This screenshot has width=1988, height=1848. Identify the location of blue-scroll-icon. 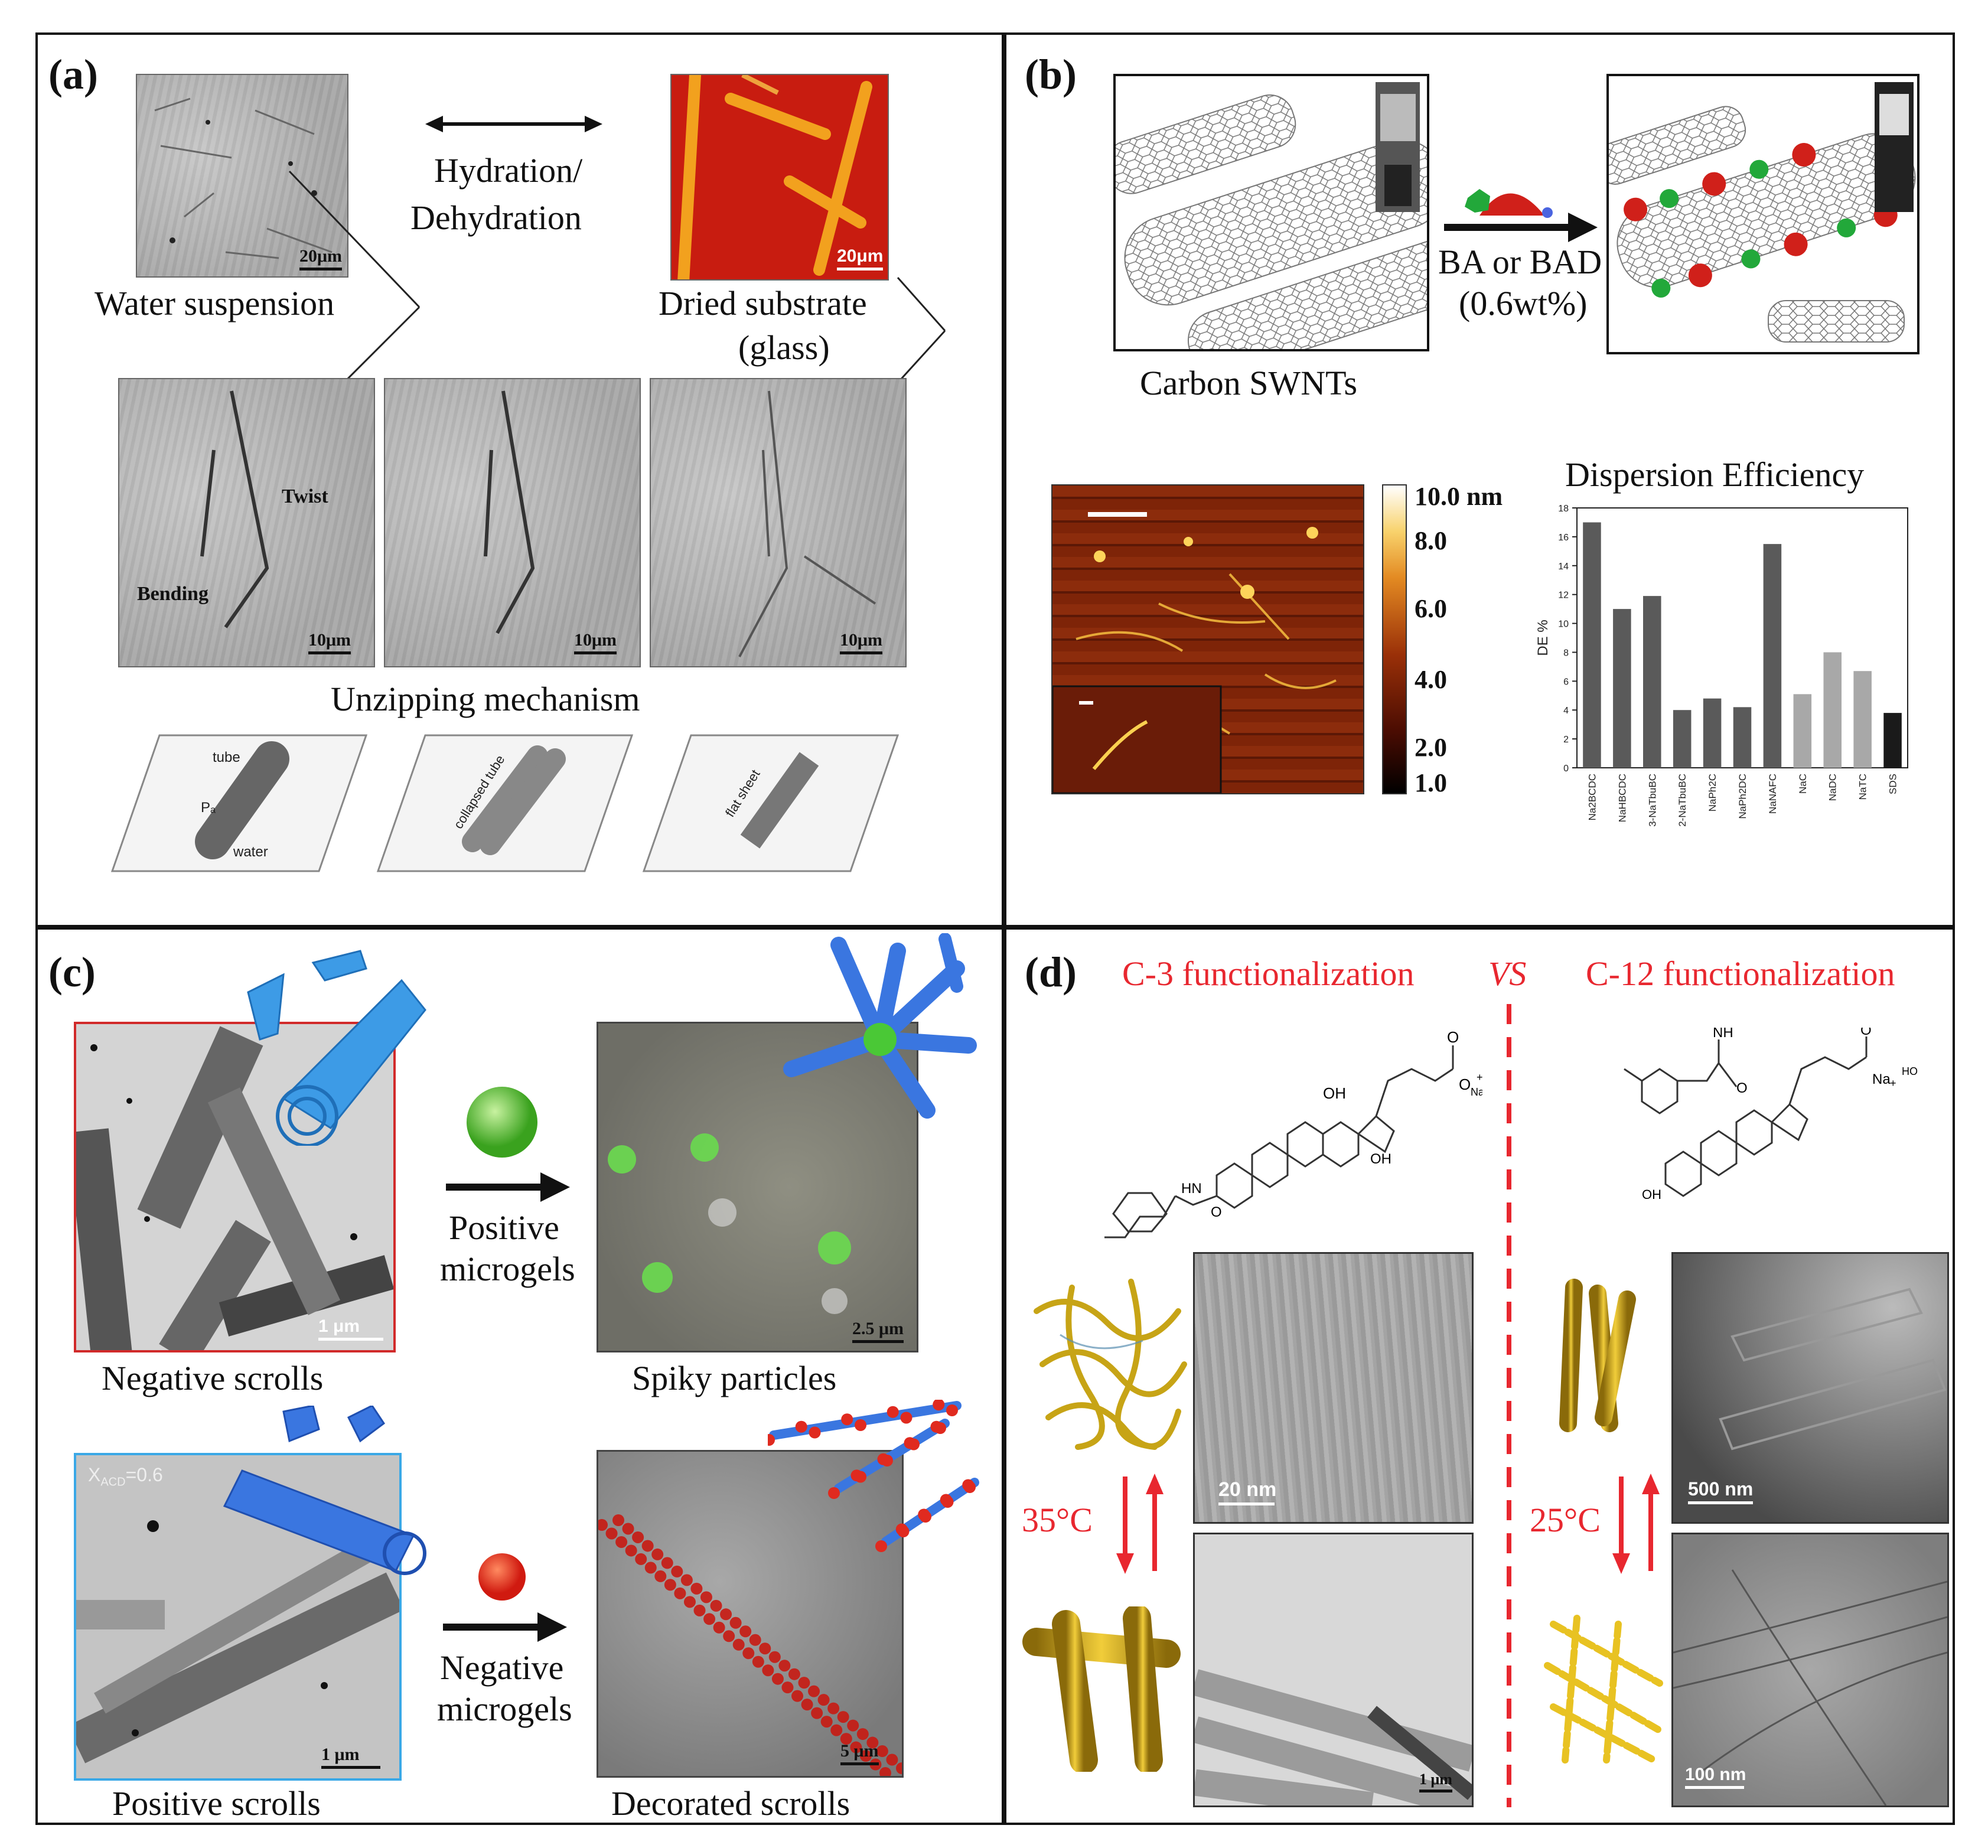
(324, 1490).